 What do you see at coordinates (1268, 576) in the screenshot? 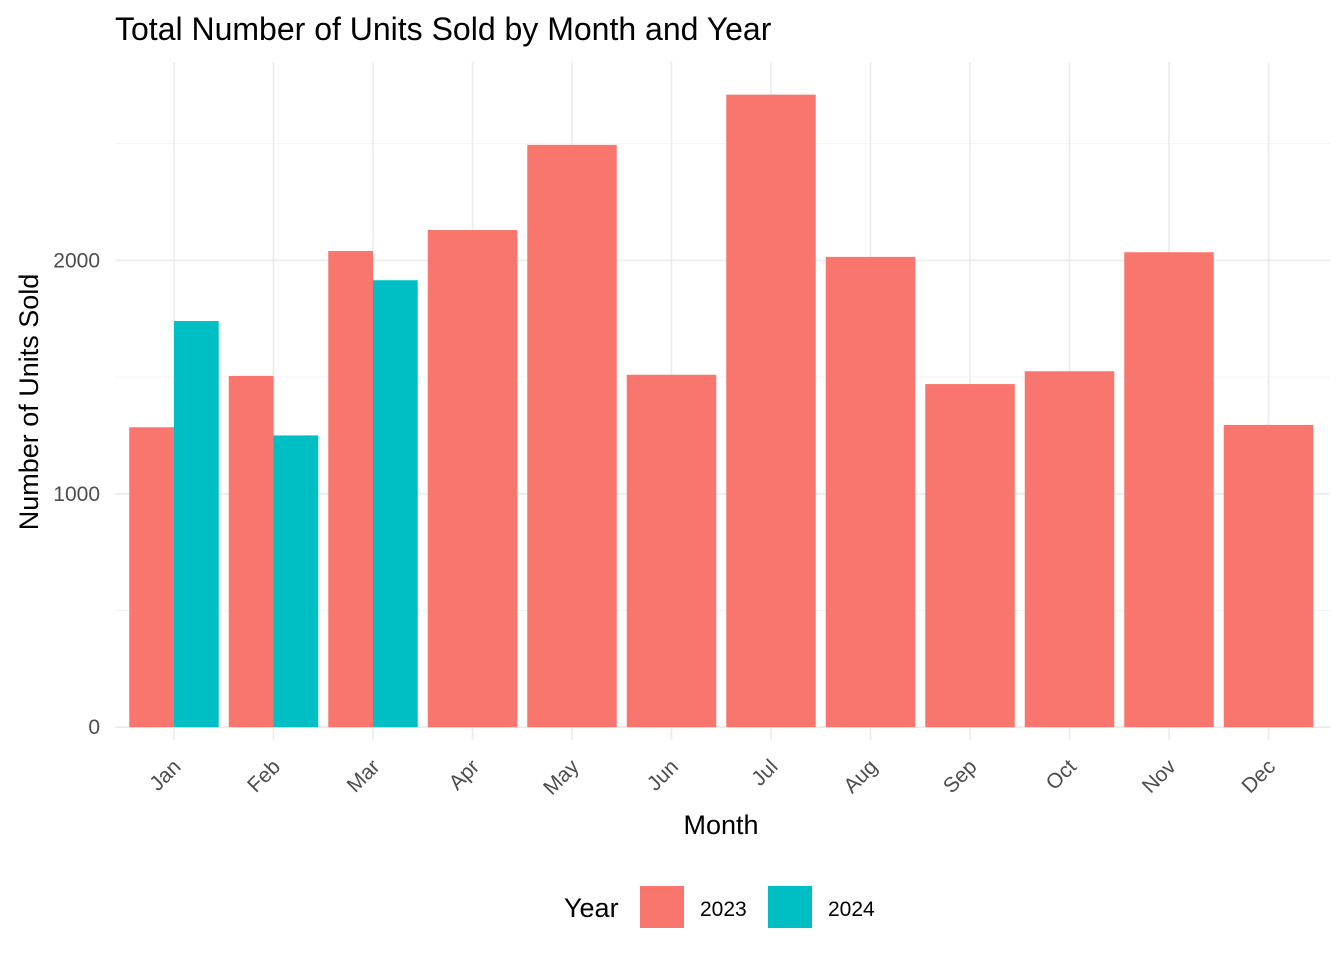
I see `bar-dec-2023` at bounding box center [1268, 576].